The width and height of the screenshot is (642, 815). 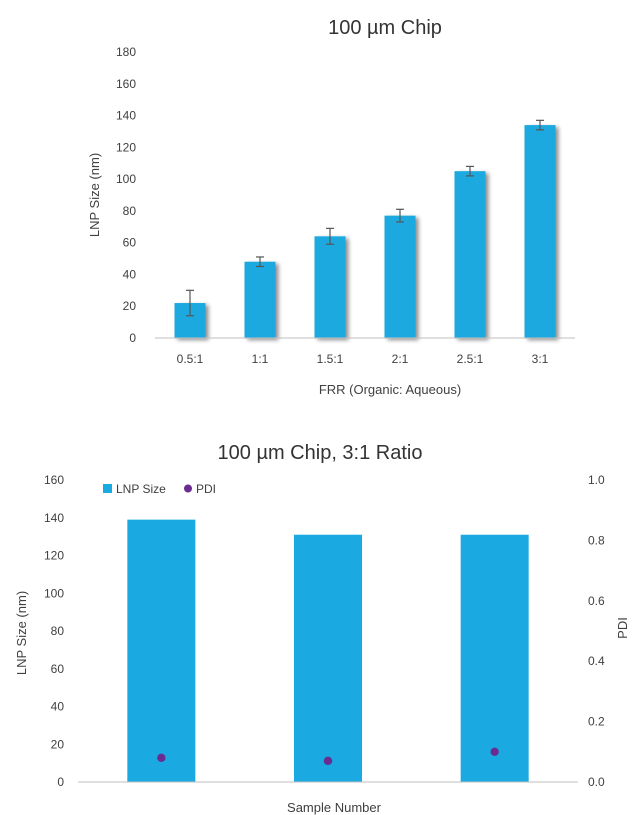 What do you see at coordinates (21, 633) in the screenshot?
I see `chart2-y-axis-label: LNP Size (nm)` at bounding box center [21, 633].